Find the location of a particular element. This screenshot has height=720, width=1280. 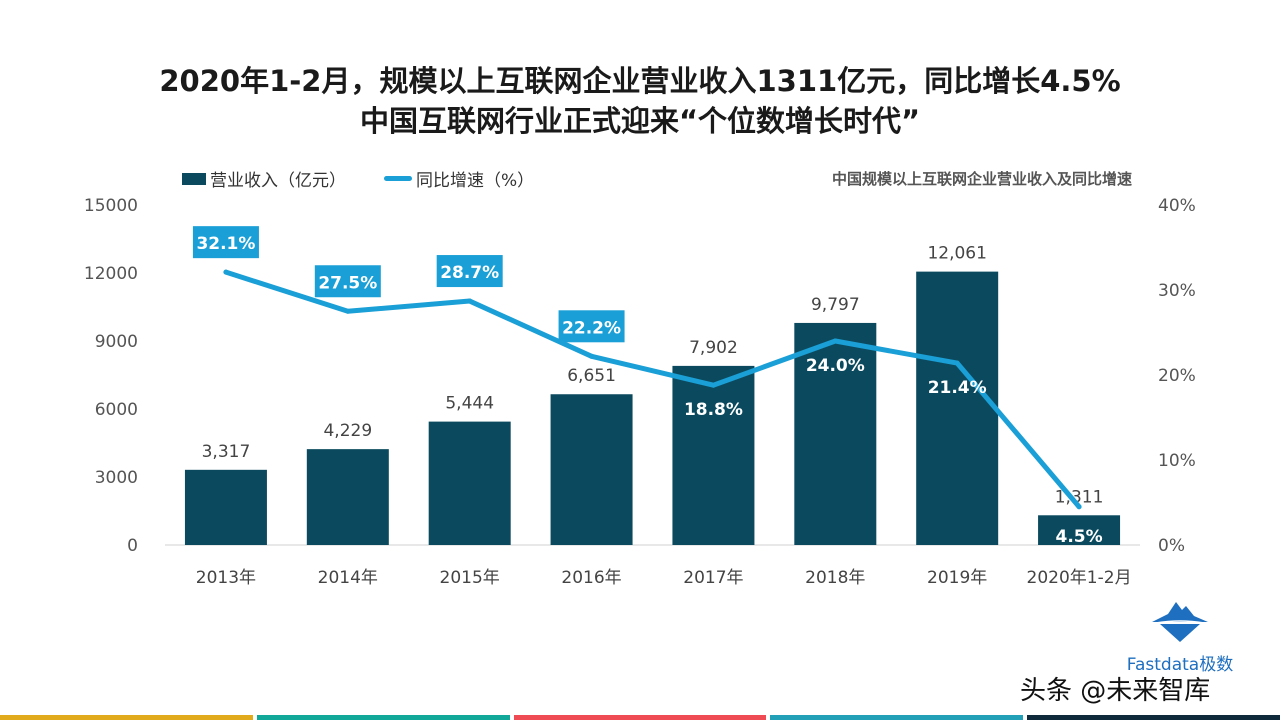

growth-label: 4.5% is located at coordinates (1078, 537).